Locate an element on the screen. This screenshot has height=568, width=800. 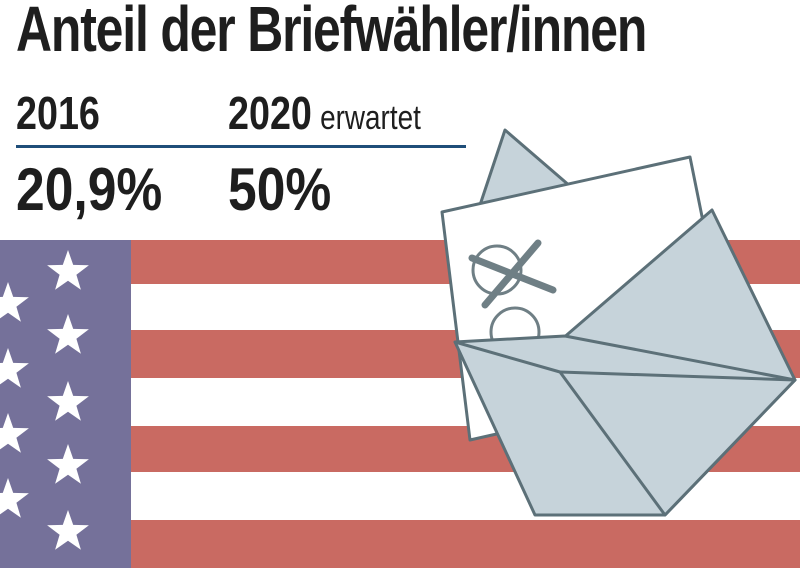
ballot-cross-icon is located at coordinates (512, 274).